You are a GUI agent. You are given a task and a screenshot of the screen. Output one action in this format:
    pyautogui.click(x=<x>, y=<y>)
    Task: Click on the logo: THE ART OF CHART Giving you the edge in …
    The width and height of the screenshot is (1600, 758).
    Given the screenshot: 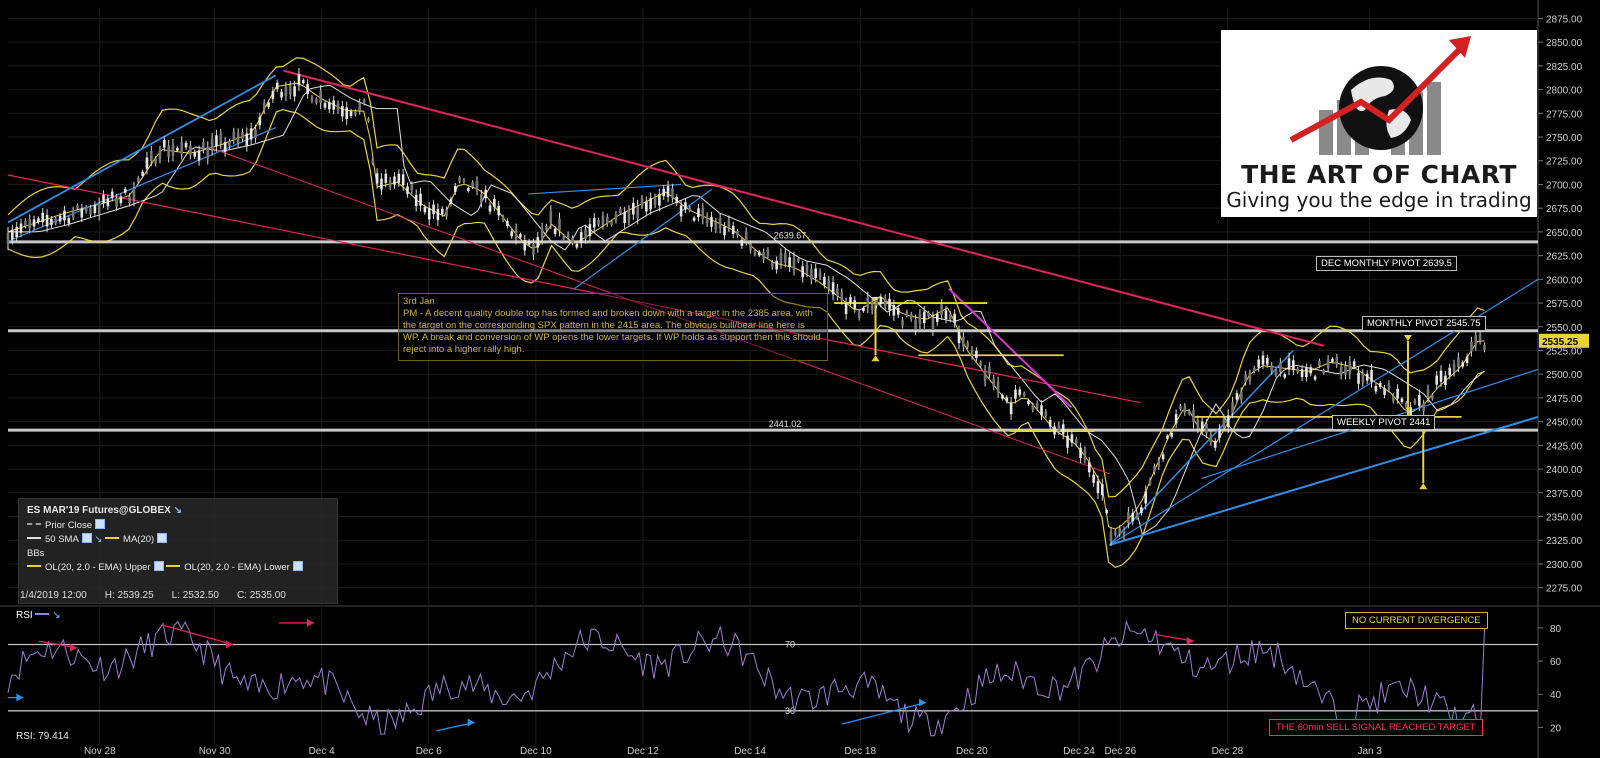 What is the action you would take?
    pyautogui.click(x=1379, y=123)
    